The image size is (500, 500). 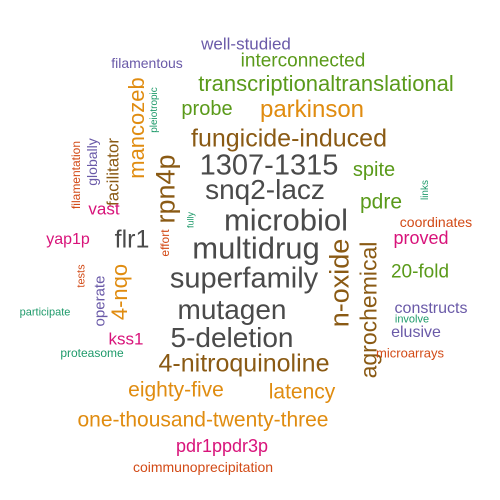 I want to click on word: tests, so click(x=81, y=276).